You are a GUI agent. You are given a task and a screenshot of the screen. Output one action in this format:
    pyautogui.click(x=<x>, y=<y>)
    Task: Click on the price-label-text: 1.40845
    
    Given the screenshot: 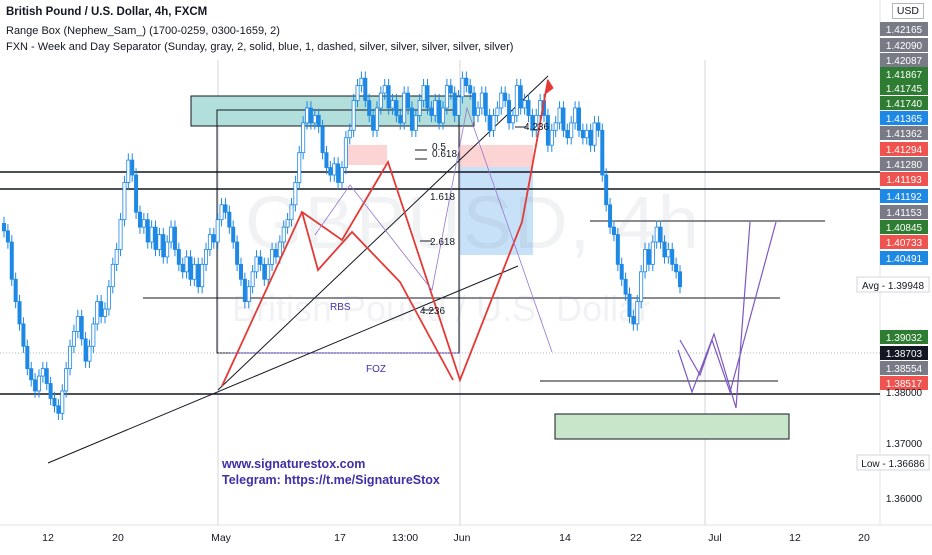 What is the action you would take?
    pyautogui.click(x=904, y=228)
    